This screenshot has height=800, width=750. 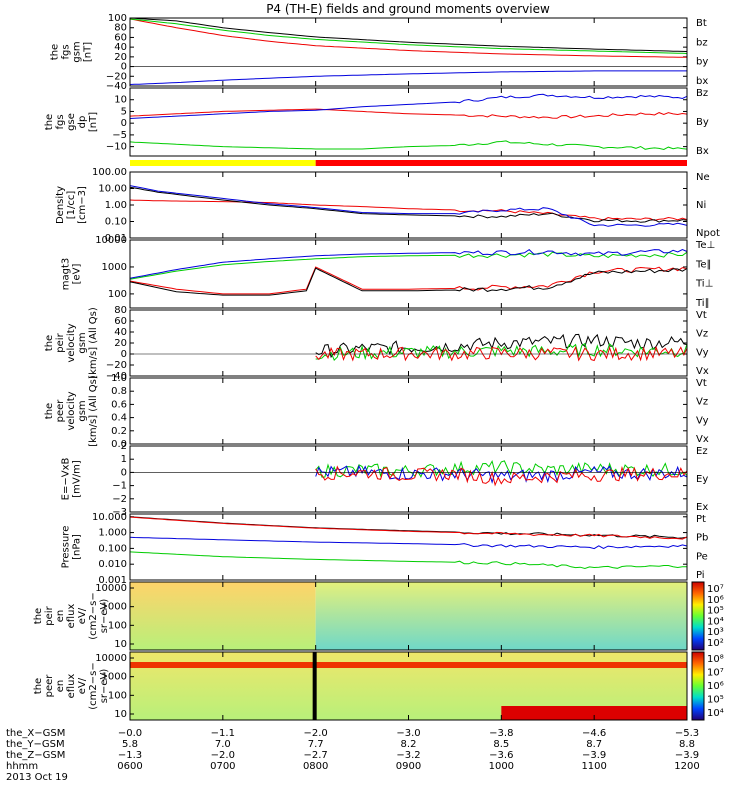 I want to click on x-tick-label: 5.8, so click(x=130, y=744).